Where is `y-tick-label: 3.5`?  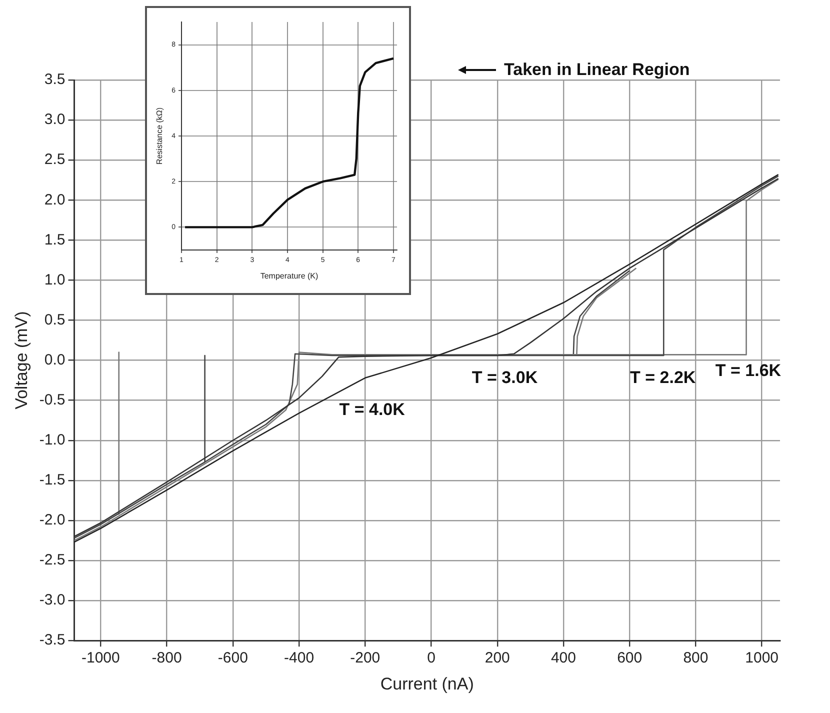 y-tick-label: 3.5 is located at coordinates (55, 79).